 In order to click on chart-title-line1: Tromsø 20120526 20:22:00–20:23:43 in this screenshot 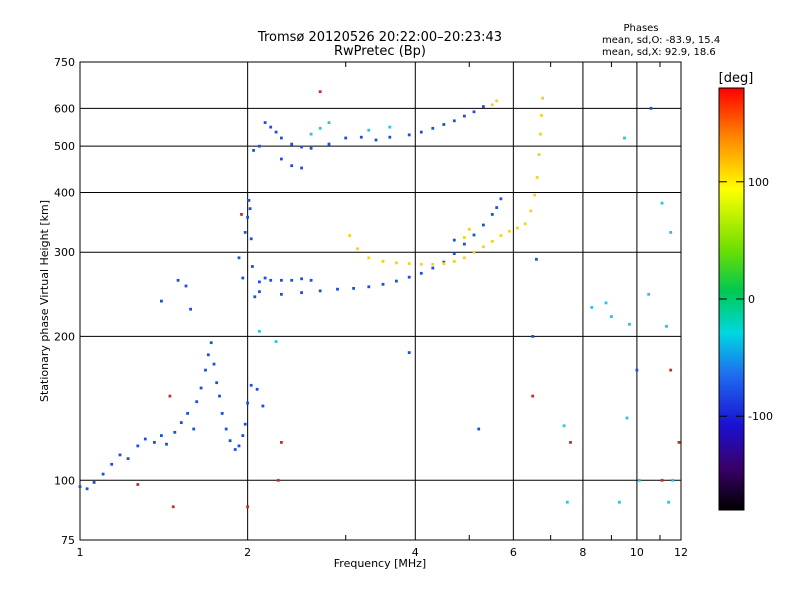, I will do `click(379, 37)`.